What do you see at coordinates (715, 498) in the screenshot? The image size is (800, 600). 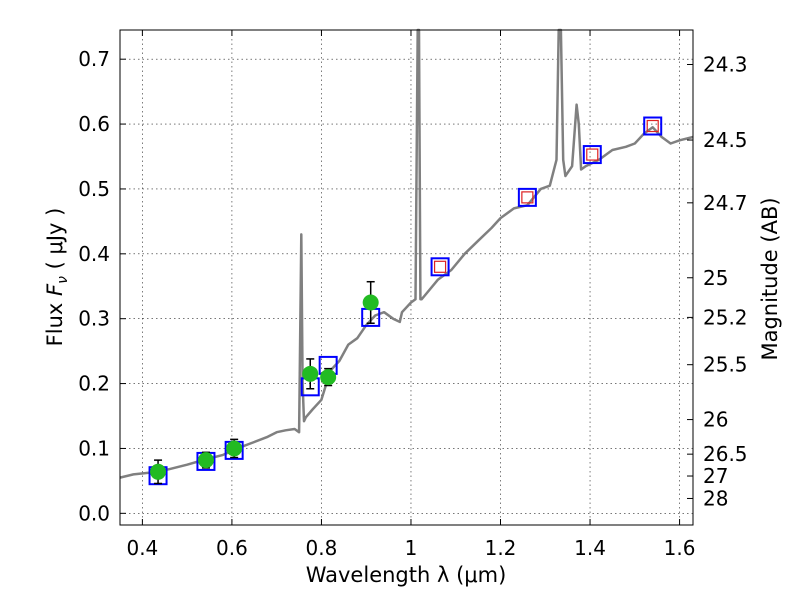 I see `mag-tick-label: 28` at bounding box center [715, 498].